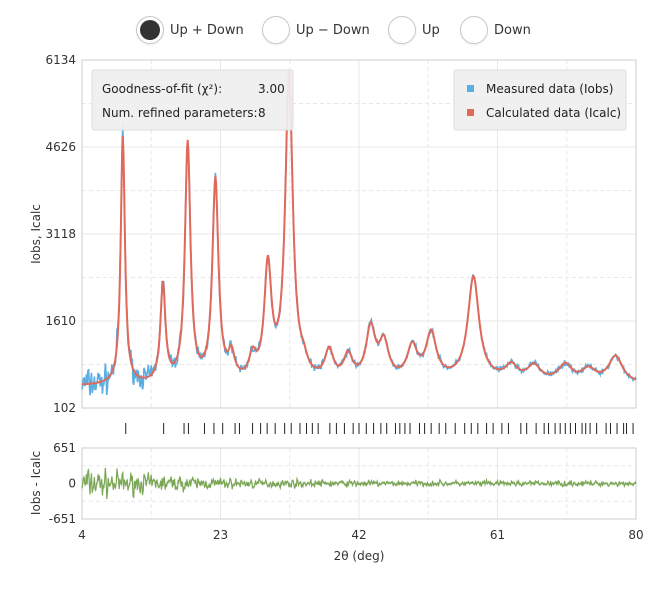 The image size is (664, 589). What do you see at coordinates (62, 519) in the screenshot?
I see `y-tick-label: -651` at bounding box center [62, 519].